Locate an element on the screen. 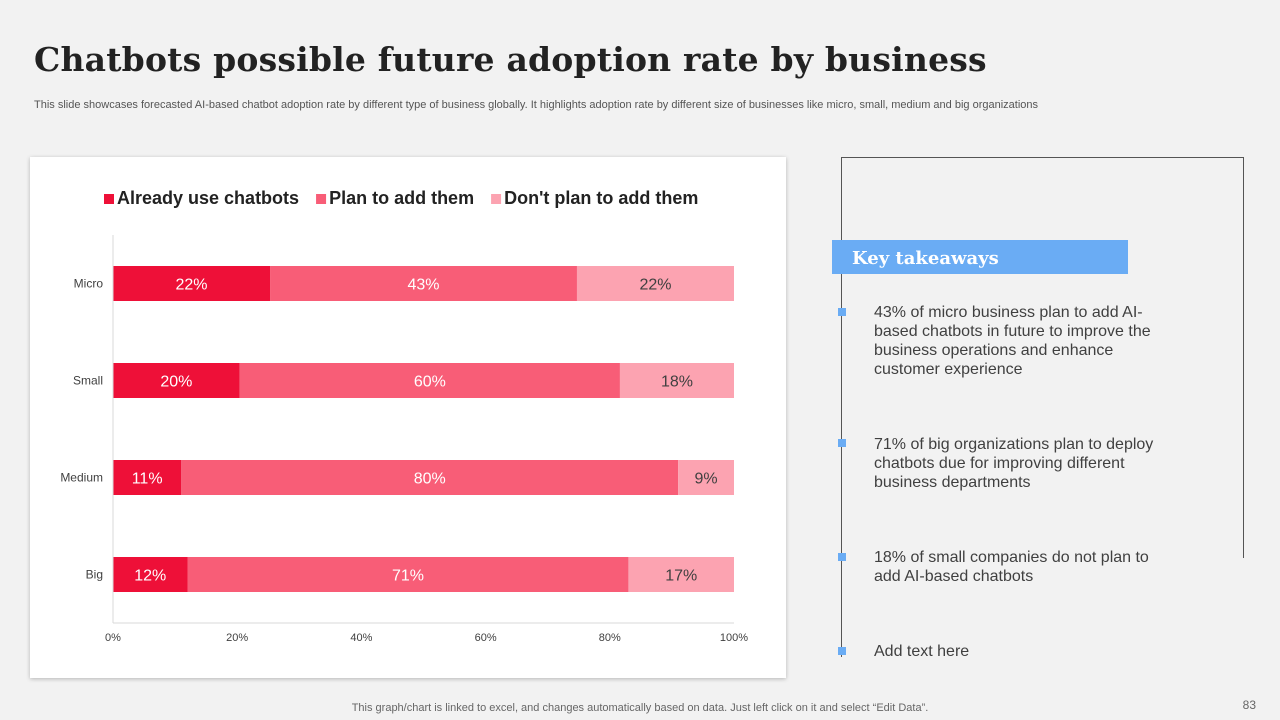 The image size is (1280, 720). data-label-micro-series-3: 22% is located at coordinates (655, 285).